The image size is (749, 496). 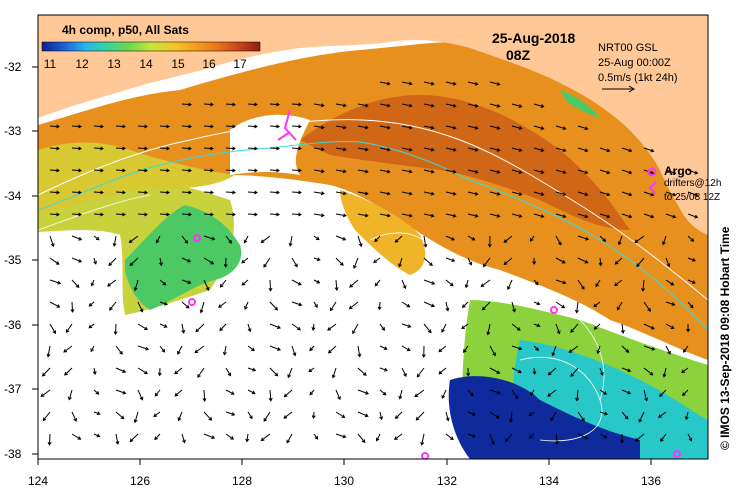 What do you see at coordinates (383, 232) in the screenshot?
I see `sst-central-tongue` at bounding box center [383, 232].